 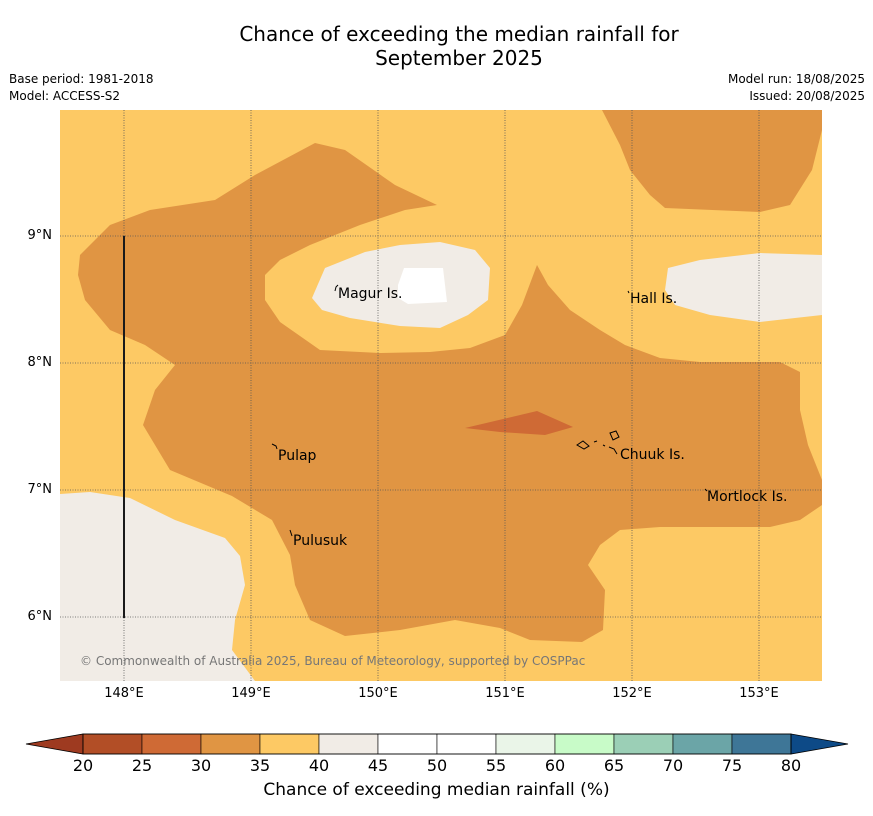 I want to click on band-40-45-east, so click(x=743, y=287).